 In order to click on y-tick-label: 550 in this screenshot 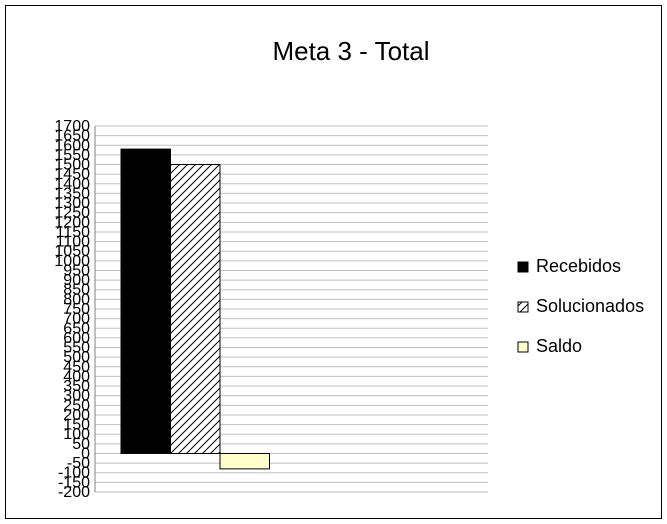, I will do `click(76, 348)`.